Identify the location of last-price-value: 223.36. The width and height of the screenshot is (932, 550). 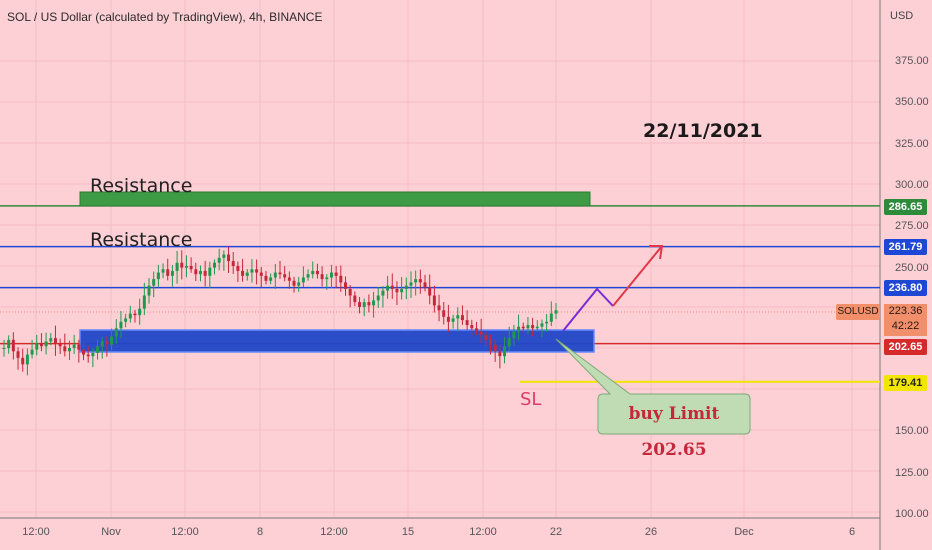
(905, 311).